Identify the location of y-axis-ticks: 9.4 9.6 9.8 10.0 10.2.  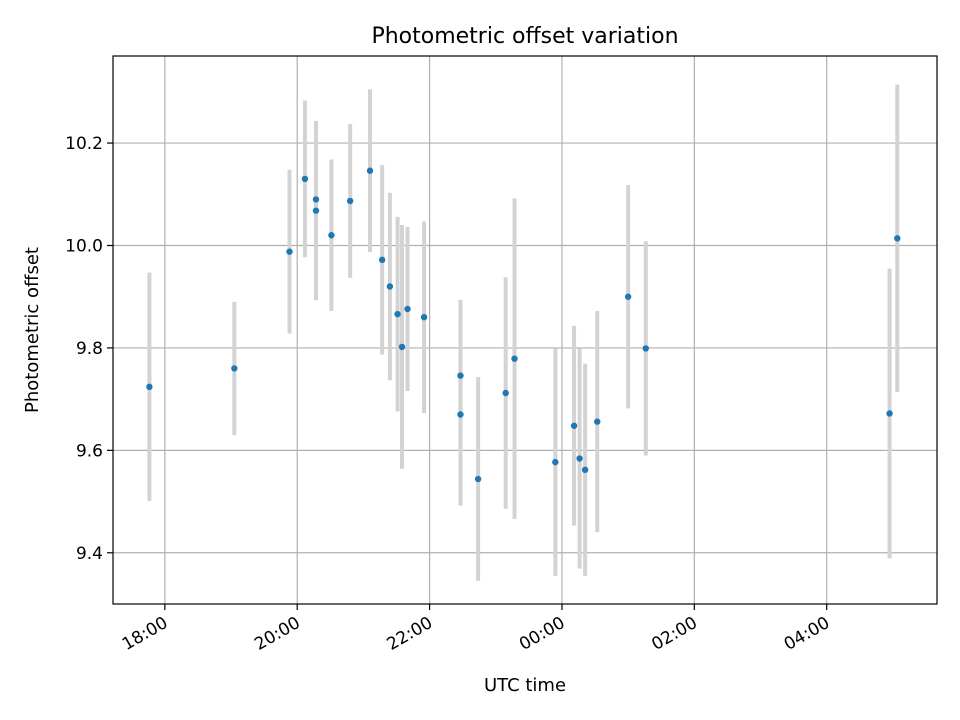
(89, 349).